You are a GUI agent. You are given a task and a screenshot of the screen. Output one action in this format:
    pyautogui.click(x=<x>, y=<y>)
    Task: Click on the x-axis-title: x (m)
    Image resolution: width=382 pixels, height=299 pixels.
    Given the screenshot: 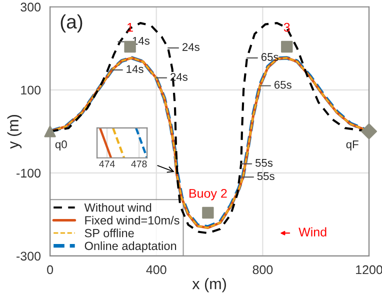 What is the action you would take?
    pyautogui.click(x=209, y=285)
    